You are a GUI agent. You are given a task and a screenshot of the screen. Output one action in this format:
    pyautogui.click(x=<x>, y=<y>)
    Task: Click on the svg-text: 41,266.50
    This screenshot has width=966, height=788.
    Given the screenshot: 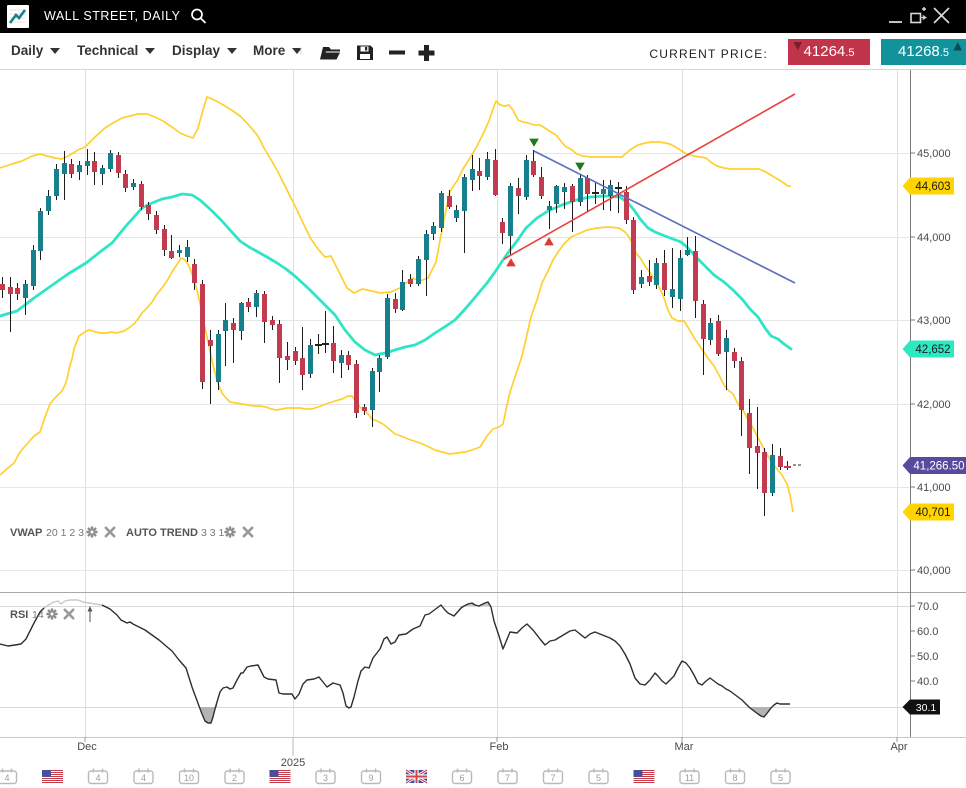 What is the action you would take?
    pyautogui.click(x=938, y=467)
    